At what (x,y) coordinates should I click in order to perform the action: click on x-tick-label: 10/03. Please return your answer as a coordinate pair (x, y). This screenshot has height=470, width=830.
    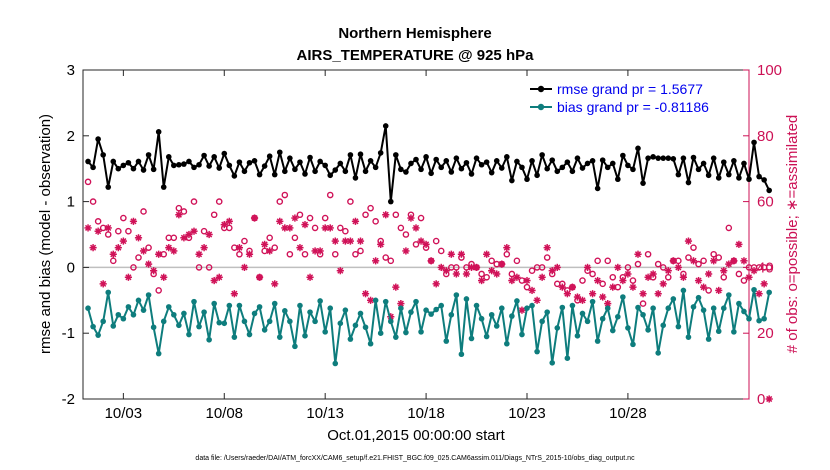
    Looking at the image, I should click on (124, 413).